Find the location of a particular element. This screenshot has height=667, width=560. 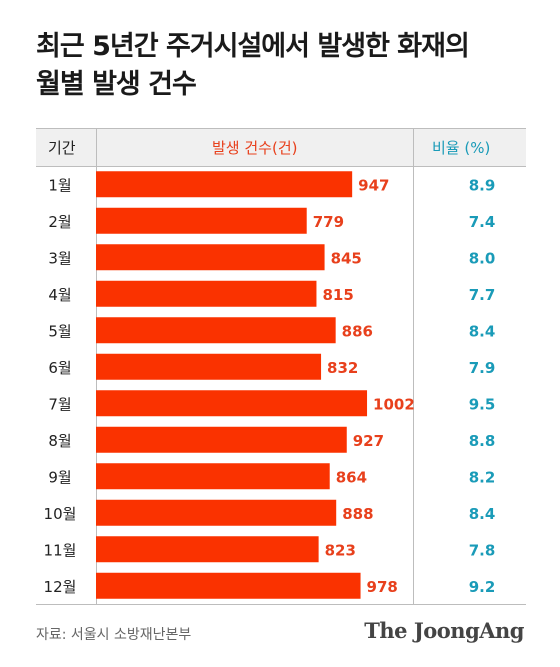

value-label: 927 is located at coordinates (368, 441).